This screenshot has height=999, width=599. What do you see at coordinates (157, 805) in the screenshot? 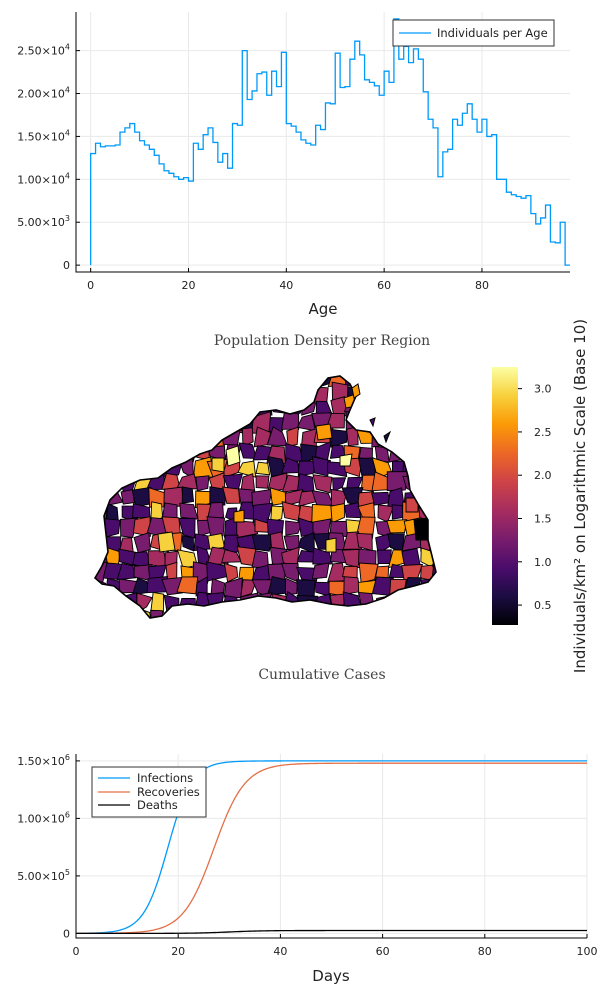
I see `legend-label-deaths: Deaths` at bounding box center [157, 805].